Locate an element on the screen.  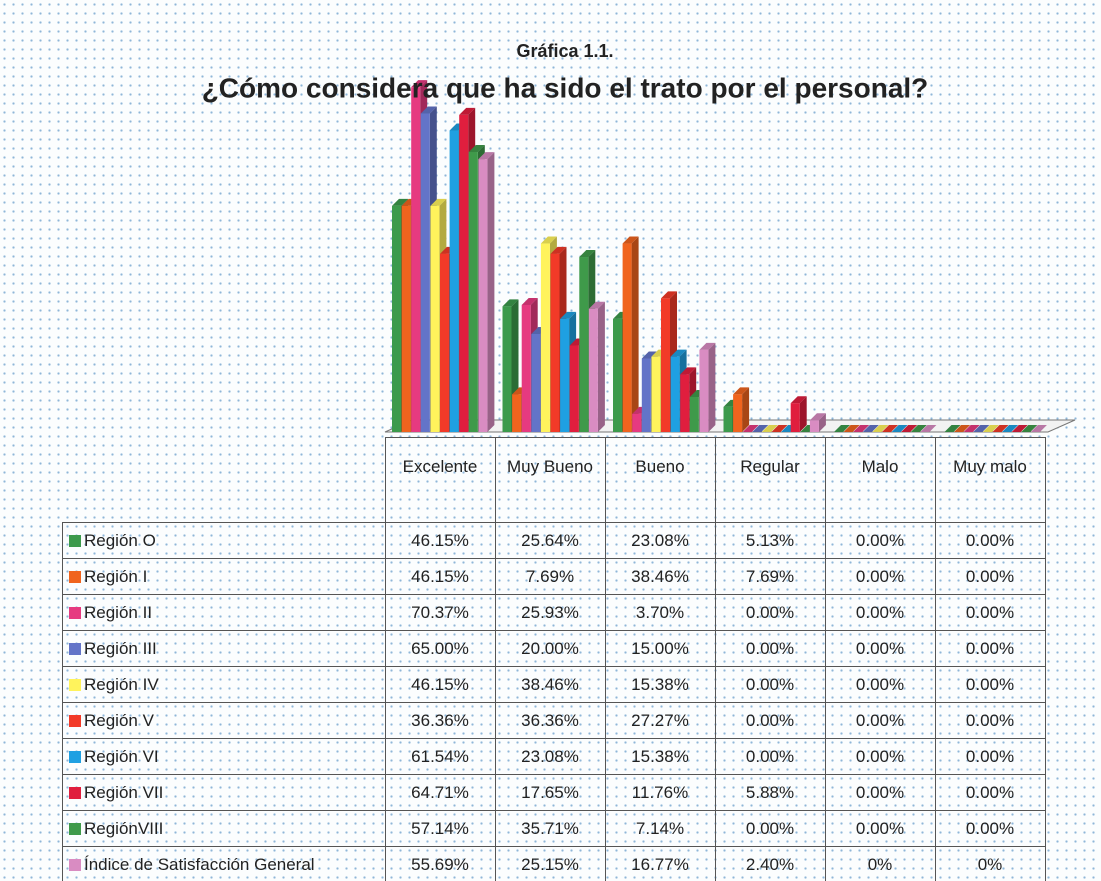
column-header: Muy malo is located at coordinates (990, 480).